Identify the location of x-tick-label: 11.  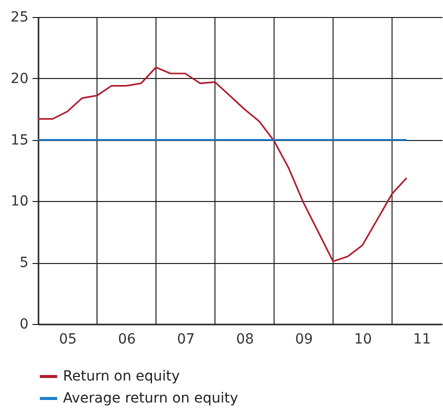
(422, 340).